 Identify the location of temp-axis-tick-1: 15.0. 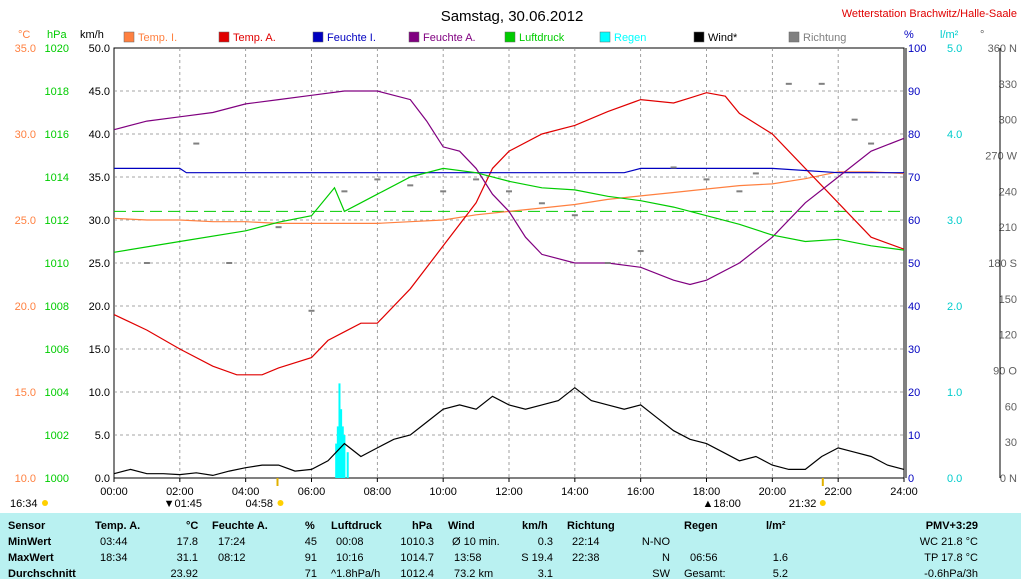
(25, 393).